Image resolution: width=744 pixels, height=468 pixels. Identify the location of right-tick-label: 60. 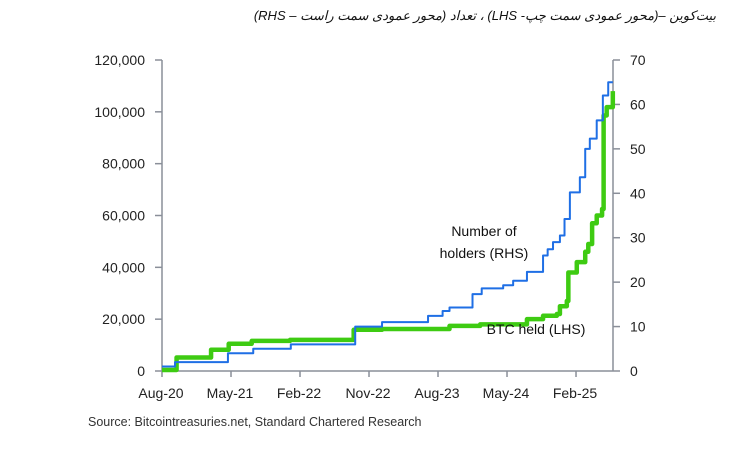
(638, 104).